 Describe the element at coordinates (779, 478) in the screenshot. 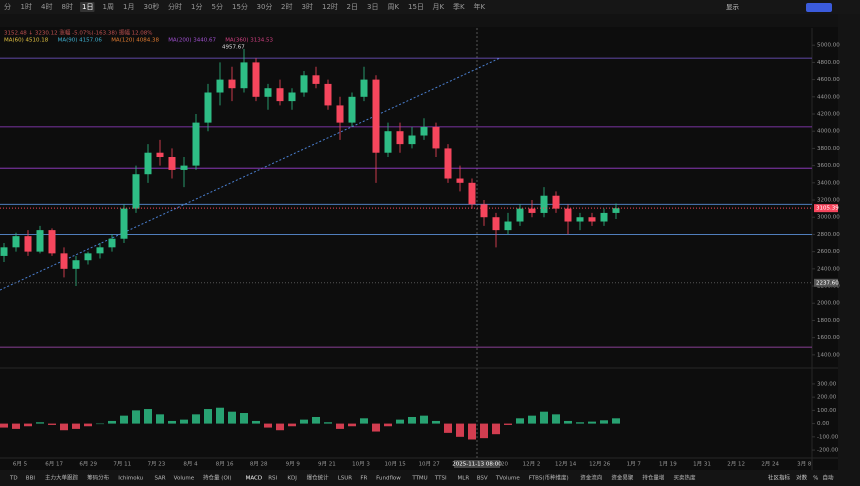

I see `chart-option: 社区指标` at that location.